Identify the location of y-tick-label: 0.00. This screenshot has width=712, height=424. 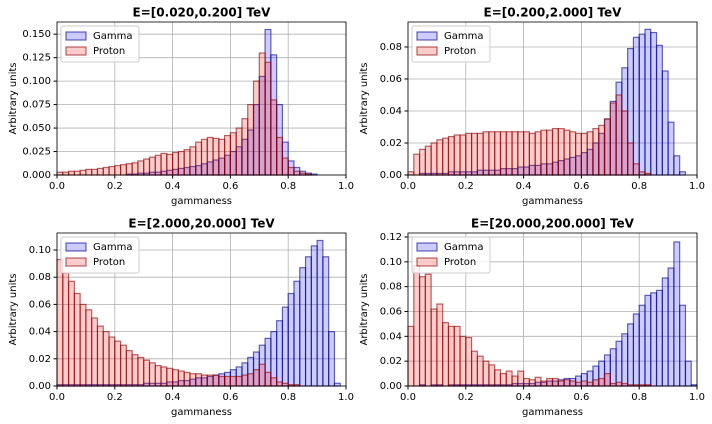
(40, 386).